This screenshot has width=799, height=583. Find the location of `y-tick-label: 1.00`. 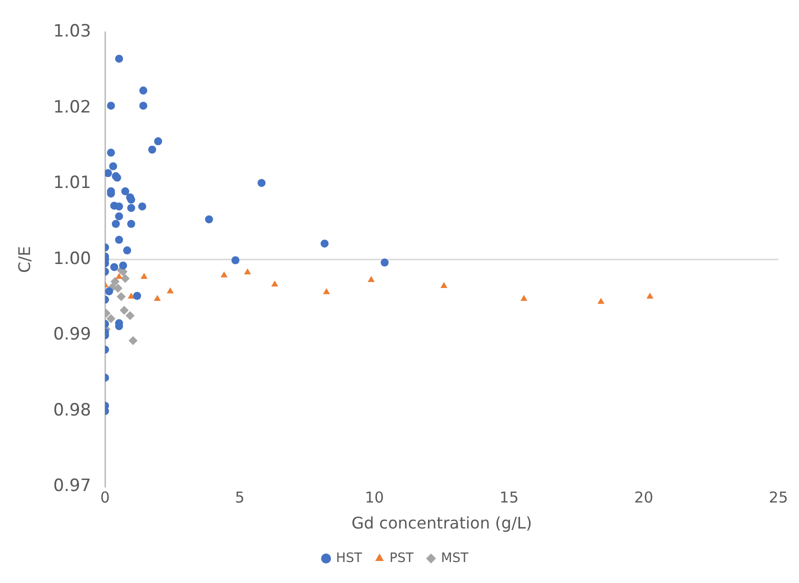

y-tick-label: 1.00 is located at coordinates (72, 258).